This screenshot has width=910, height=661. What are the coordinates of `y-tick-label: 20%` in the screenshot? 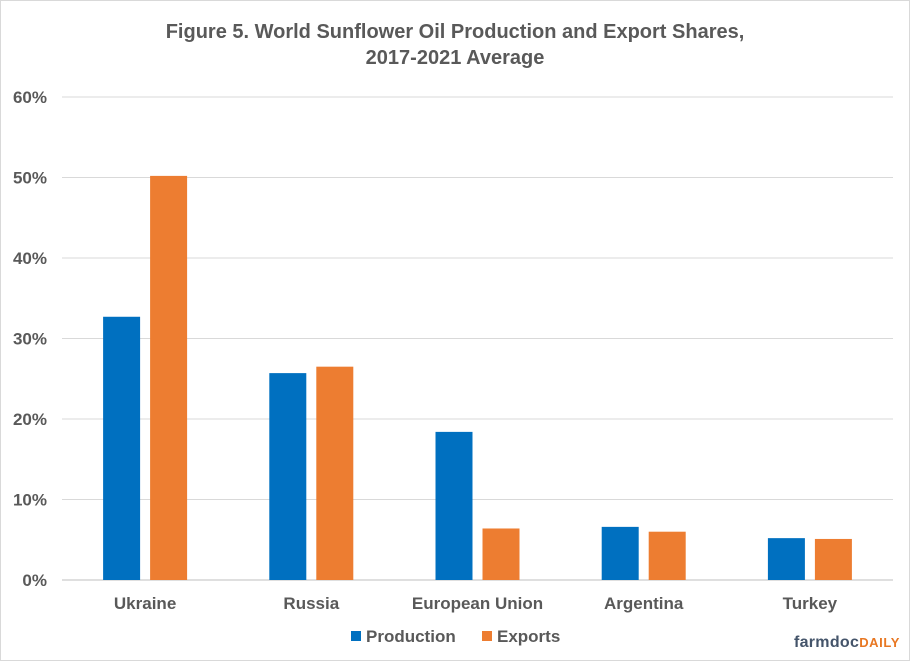 It's located at (30, 419).